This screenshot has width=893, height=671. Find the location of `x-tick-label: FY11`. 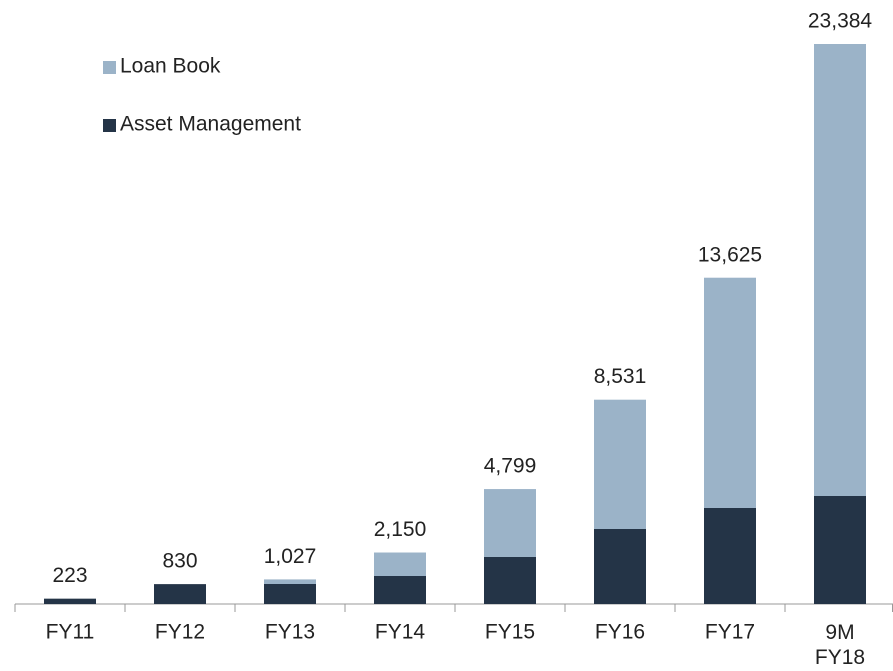

x-tick-label: FY11 is located at coordinates (70, 632).